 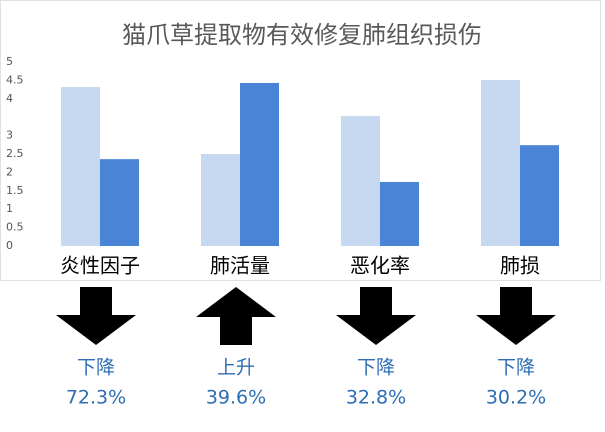 I want to click on y-tick-label: 1, so click(x=9, y=208).